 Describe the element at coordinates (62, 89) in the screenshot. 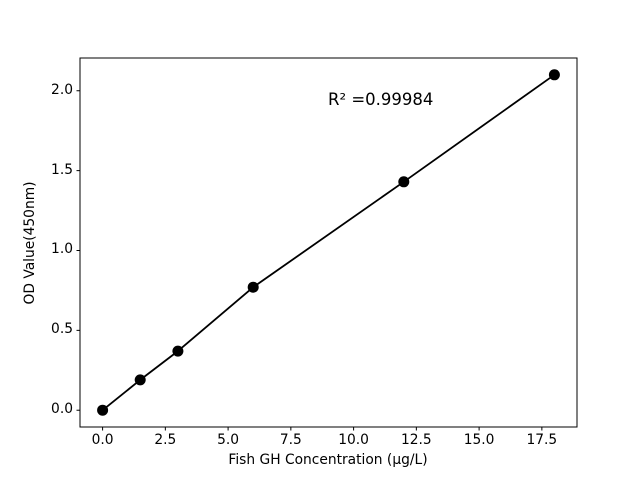

I see `y-tick-label: 2.0` at that location.